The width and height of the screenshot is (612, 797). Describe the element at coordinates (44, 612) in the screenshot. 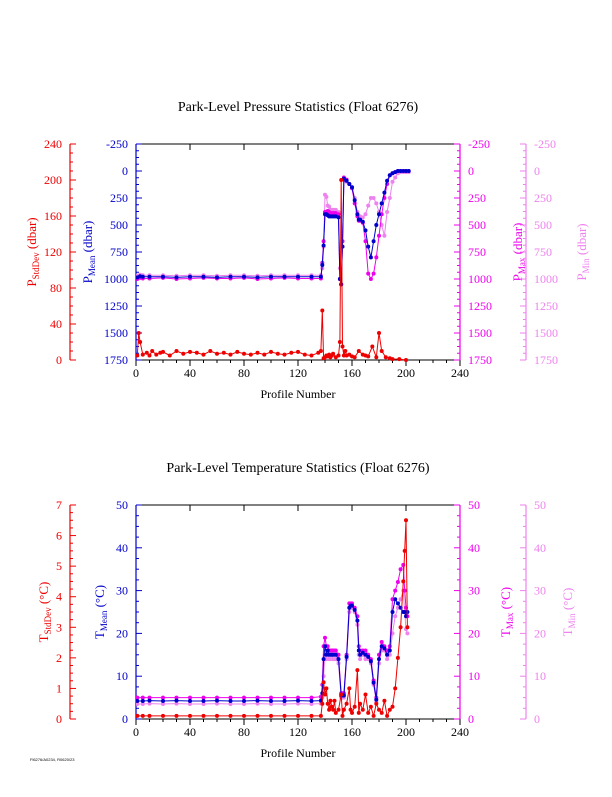

I see `y-axis-label-stddev: TStdDev (°C)` at that location.